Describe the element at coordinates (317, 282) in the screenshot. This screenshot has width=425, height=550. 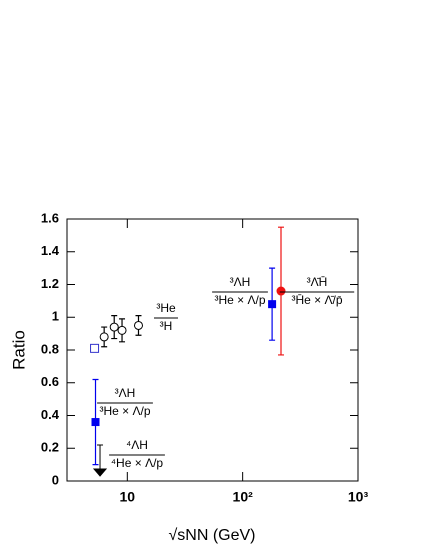
I see `annotation-numerator: ³Λ̄H̄` at that location.